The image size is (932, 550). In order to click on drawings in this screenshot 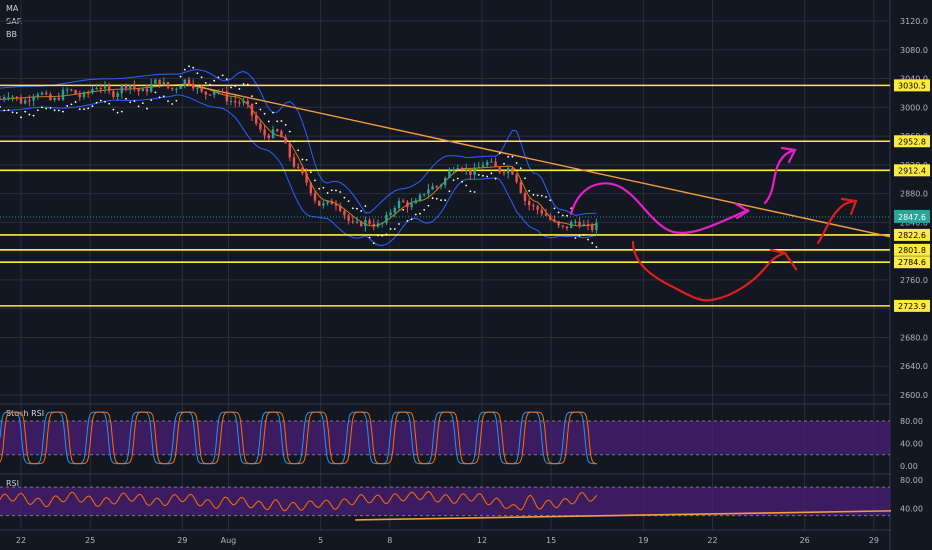, I will do `click(713, 224)`.